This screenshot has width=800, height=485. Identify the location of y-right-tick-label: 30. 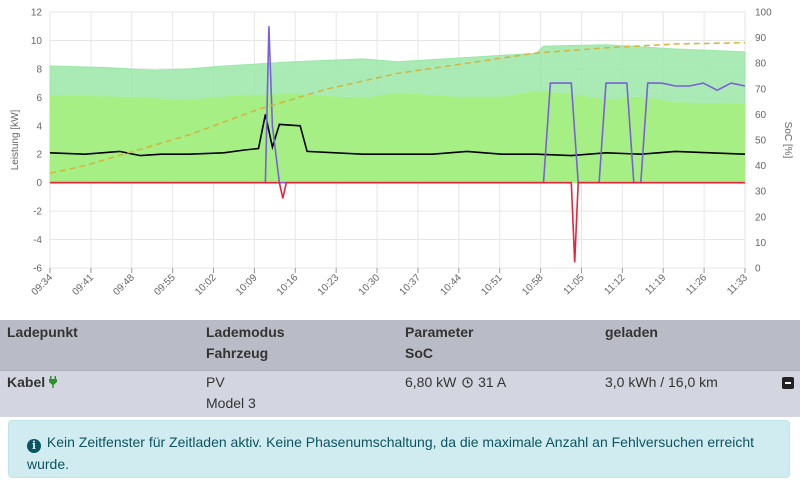
(761, 192).